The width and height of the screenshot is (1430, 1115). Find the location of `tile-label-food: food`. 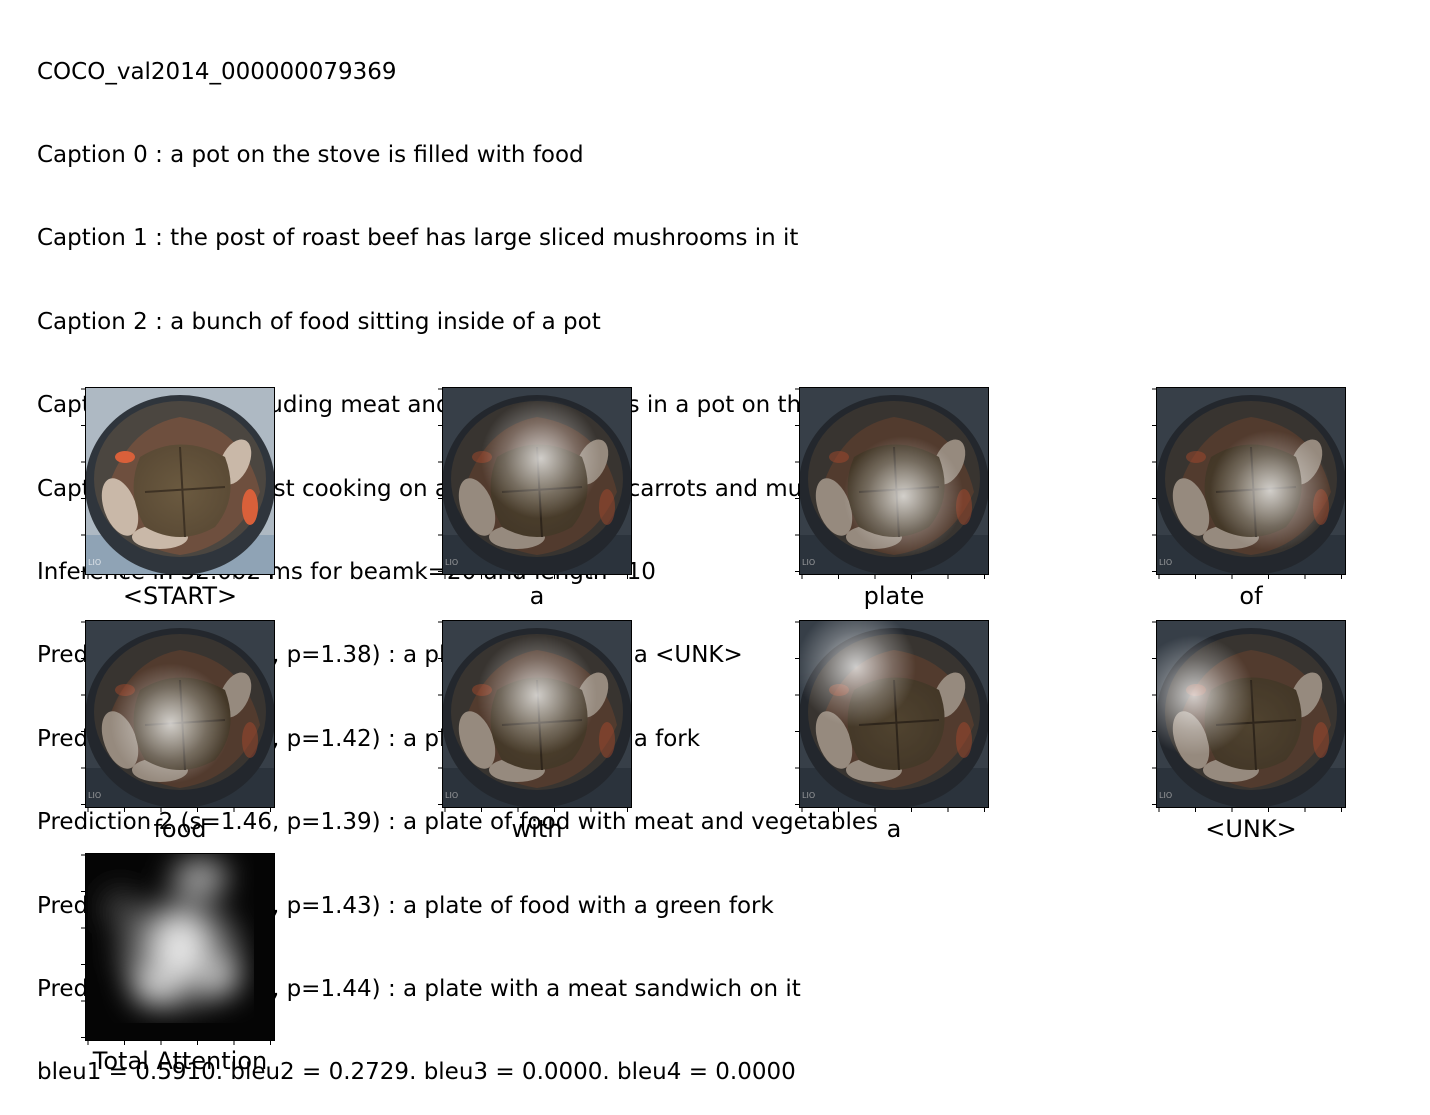

tile-label-food: food is located at coordinates (180, 829).